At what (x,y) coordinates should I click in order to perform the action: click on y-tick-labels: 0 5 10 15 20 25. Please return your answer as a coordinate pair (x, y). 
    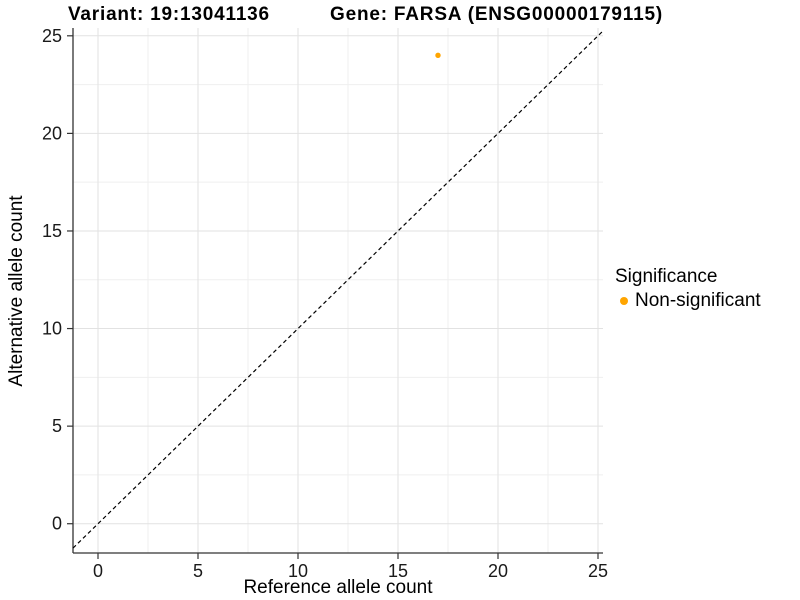
    Looking at the image, I should click on (52, 280).